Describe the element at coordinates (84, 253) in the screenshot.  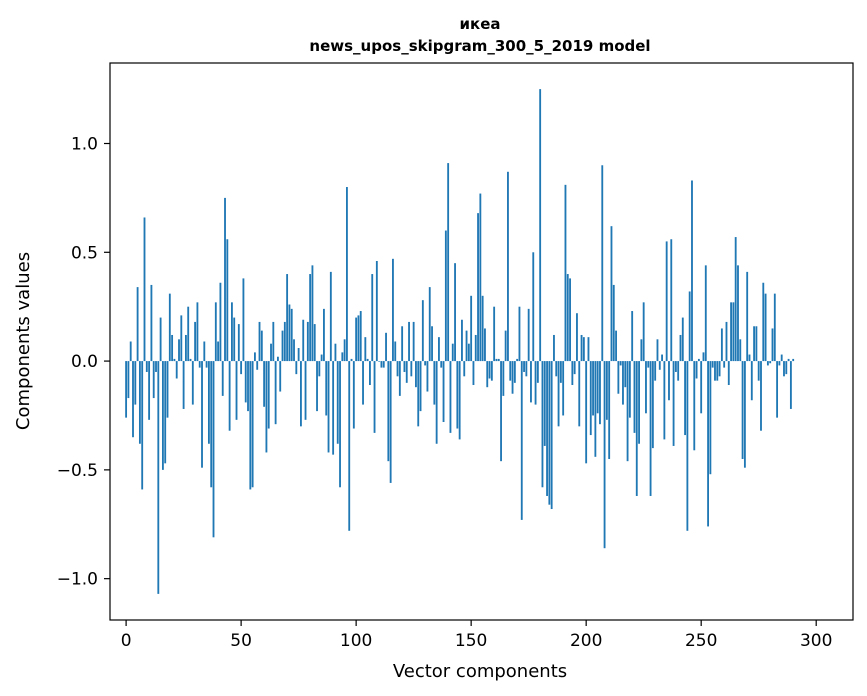
I see `y-tick-label: 0.5` at that location.